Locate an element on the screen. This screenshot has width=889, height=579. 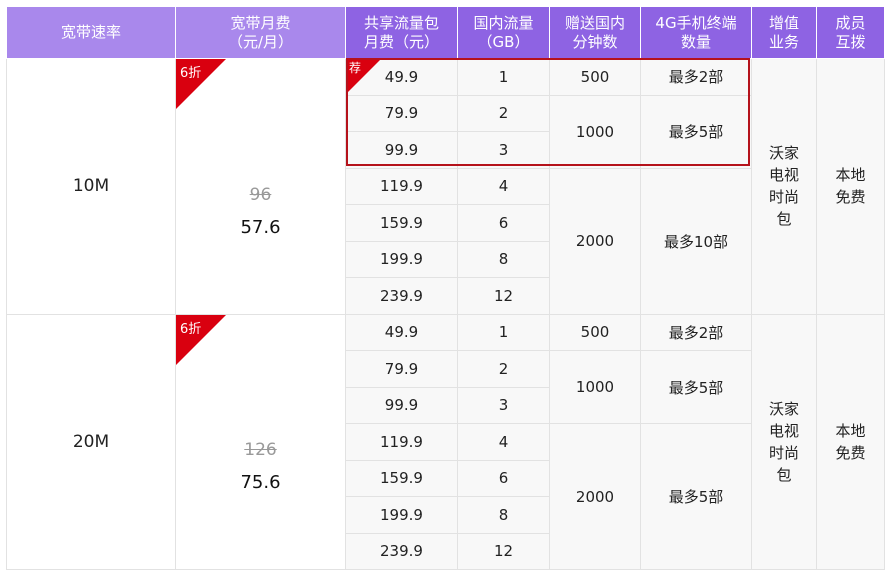
column-header: 宽带速率 is located at coordinates (91, 32).